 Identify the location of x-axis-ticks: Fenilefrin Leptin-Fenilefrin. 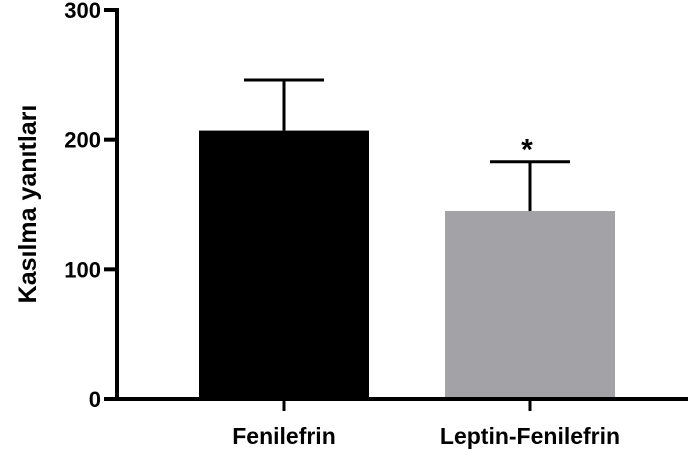
(426, 424).